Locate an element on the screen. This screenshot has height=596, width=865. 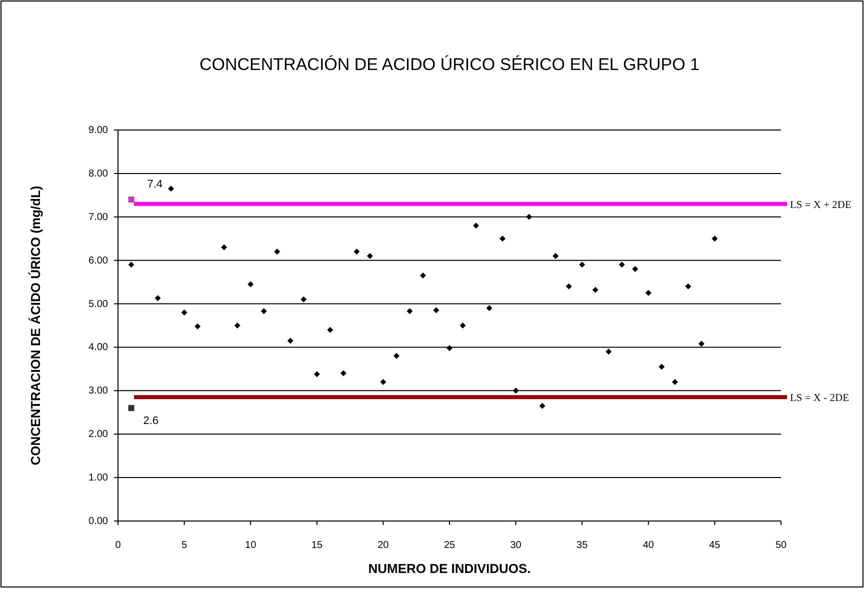
x-tick-label: 45 is located at coordinates (715, 545).